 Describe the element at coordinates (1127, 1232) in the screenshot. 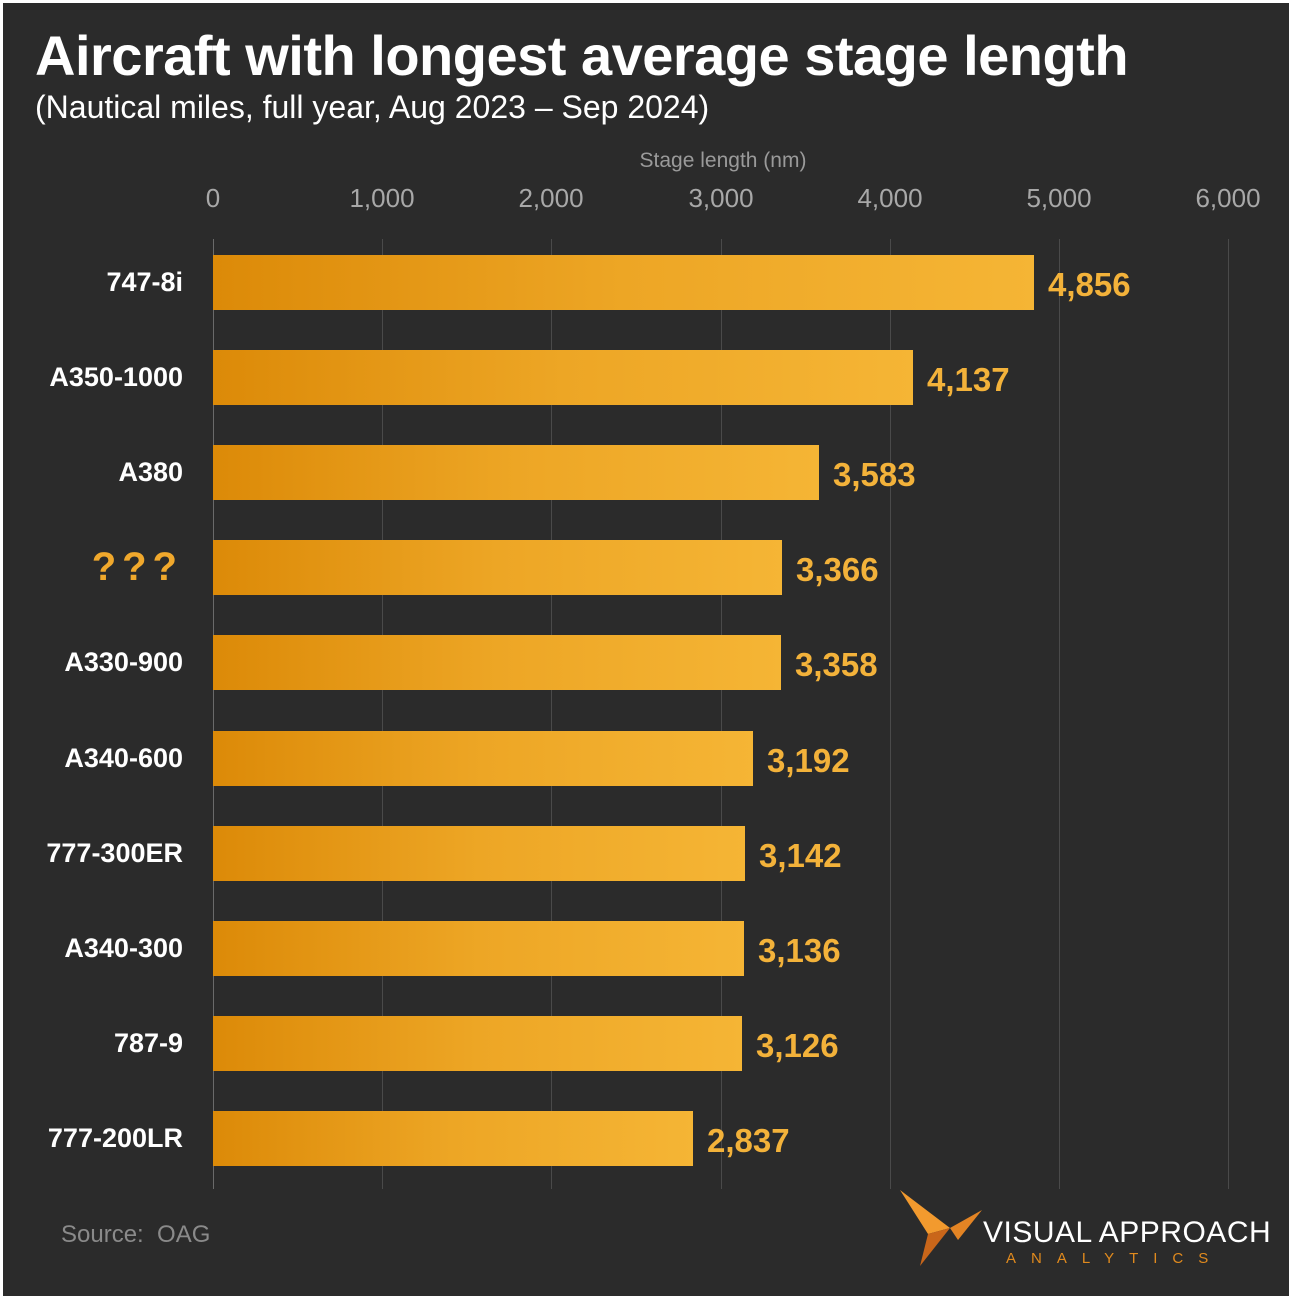

I see `brand-name: VISUAL APPROACH` at that location.